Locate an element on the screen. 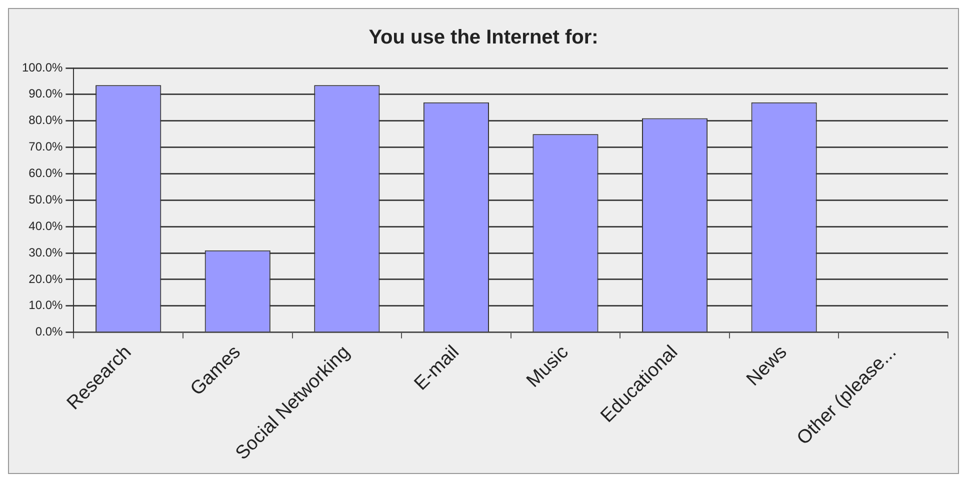  y-tick-label: 90.0% is located at coordinates (46, 93).